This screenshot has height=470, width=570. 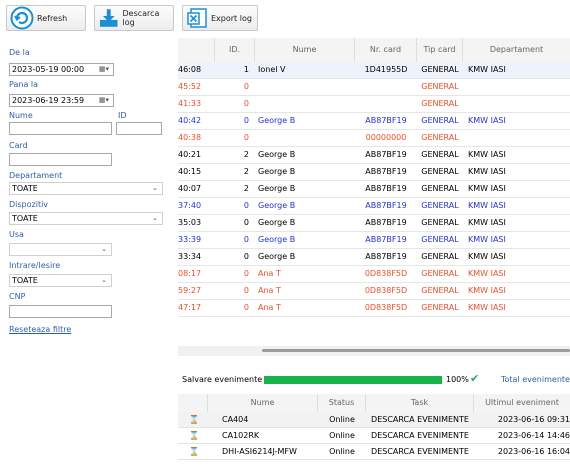 What do you see at coordinates (263, 403) in the screenshot?
I see `header-device-nume: Nume` at bounding box center [263, 403].